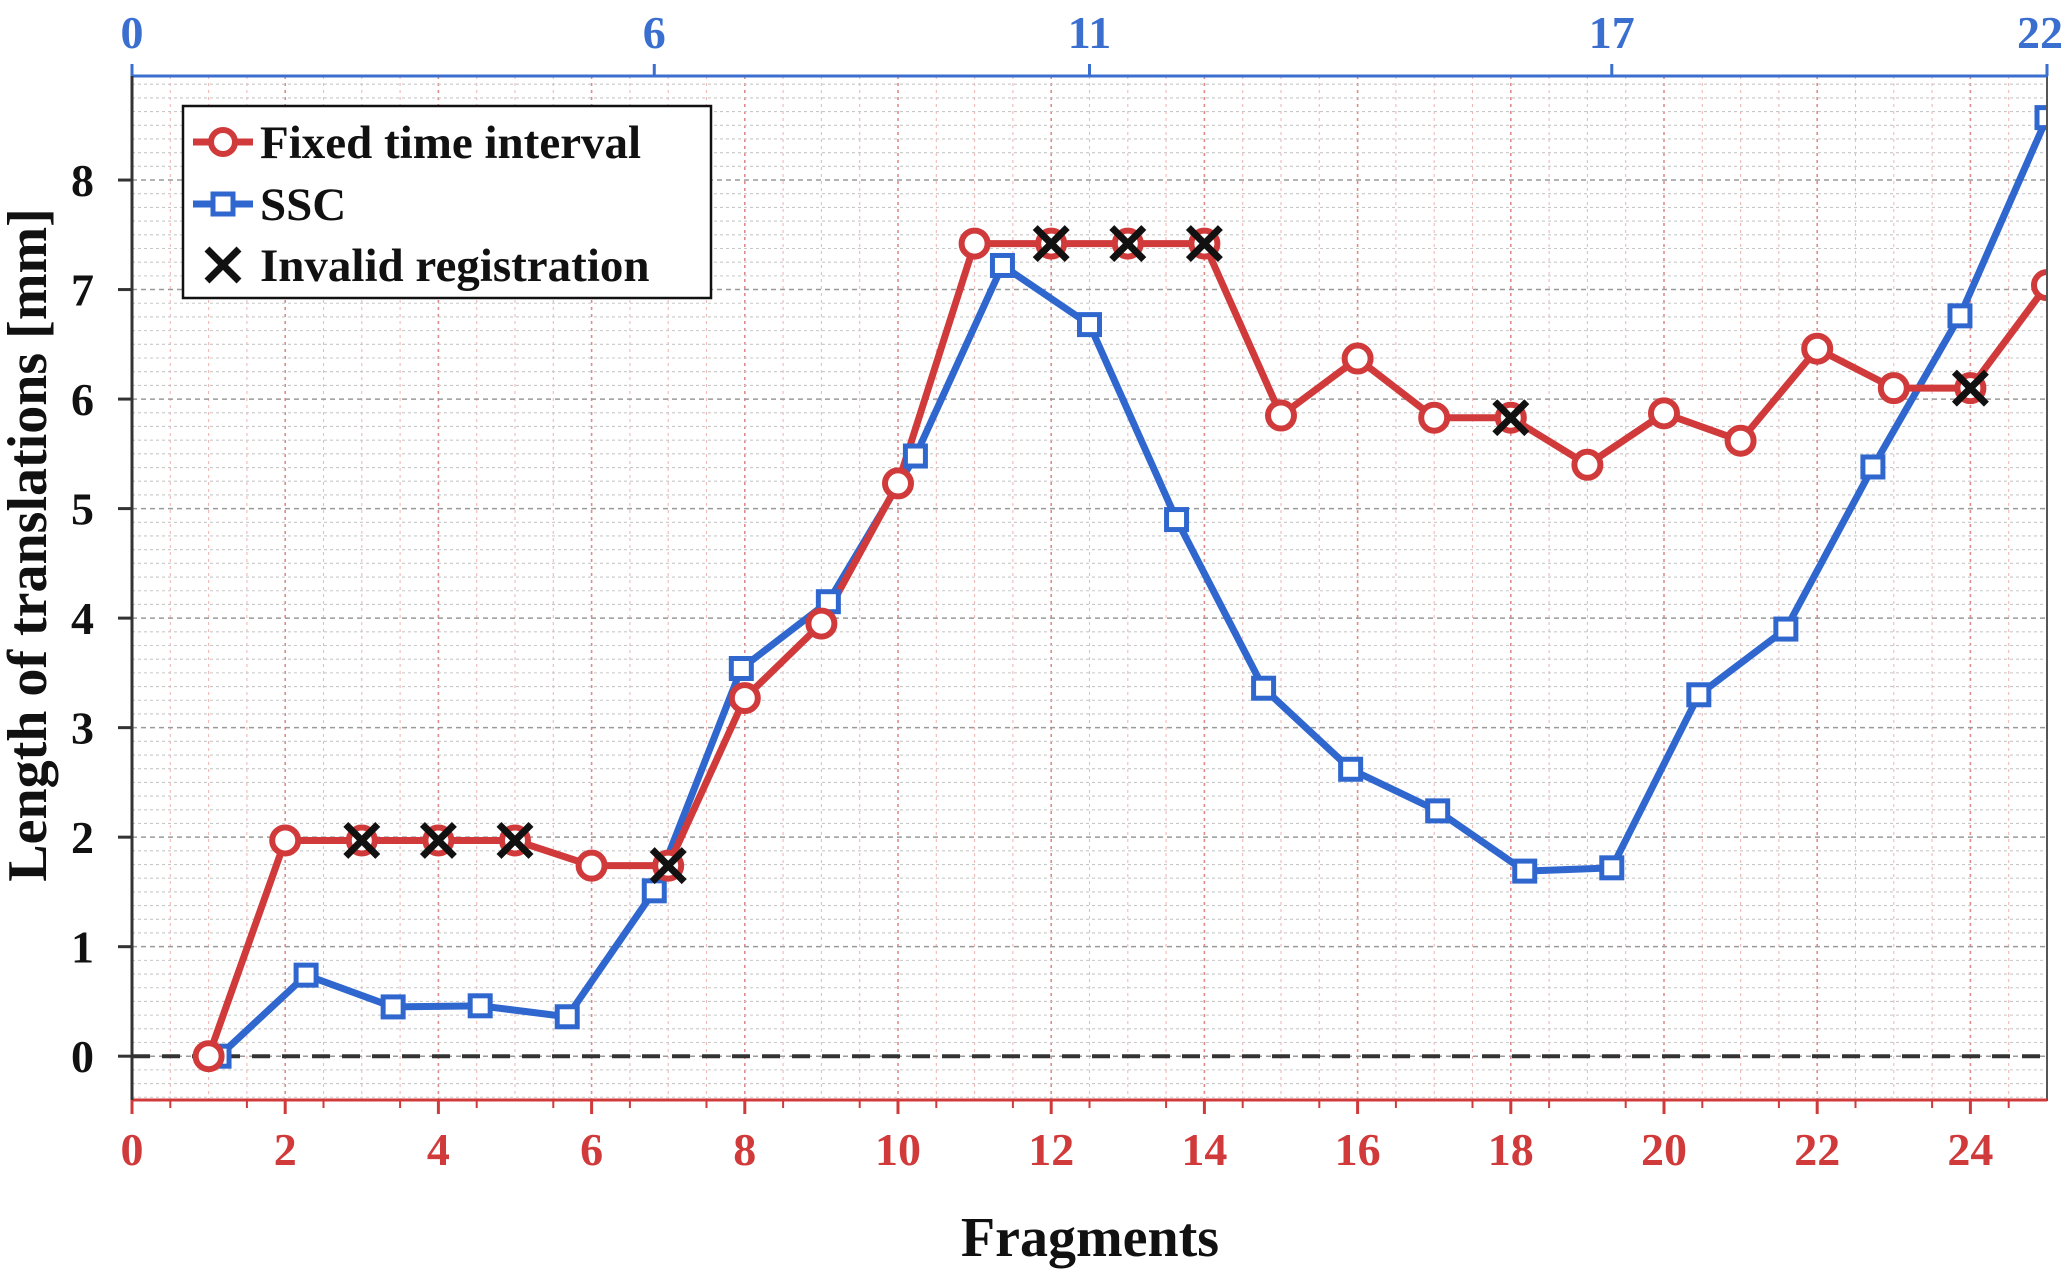 This screenshot has height=1273, width=2072. I want to click on legend-x-marker, so click(223, 265).